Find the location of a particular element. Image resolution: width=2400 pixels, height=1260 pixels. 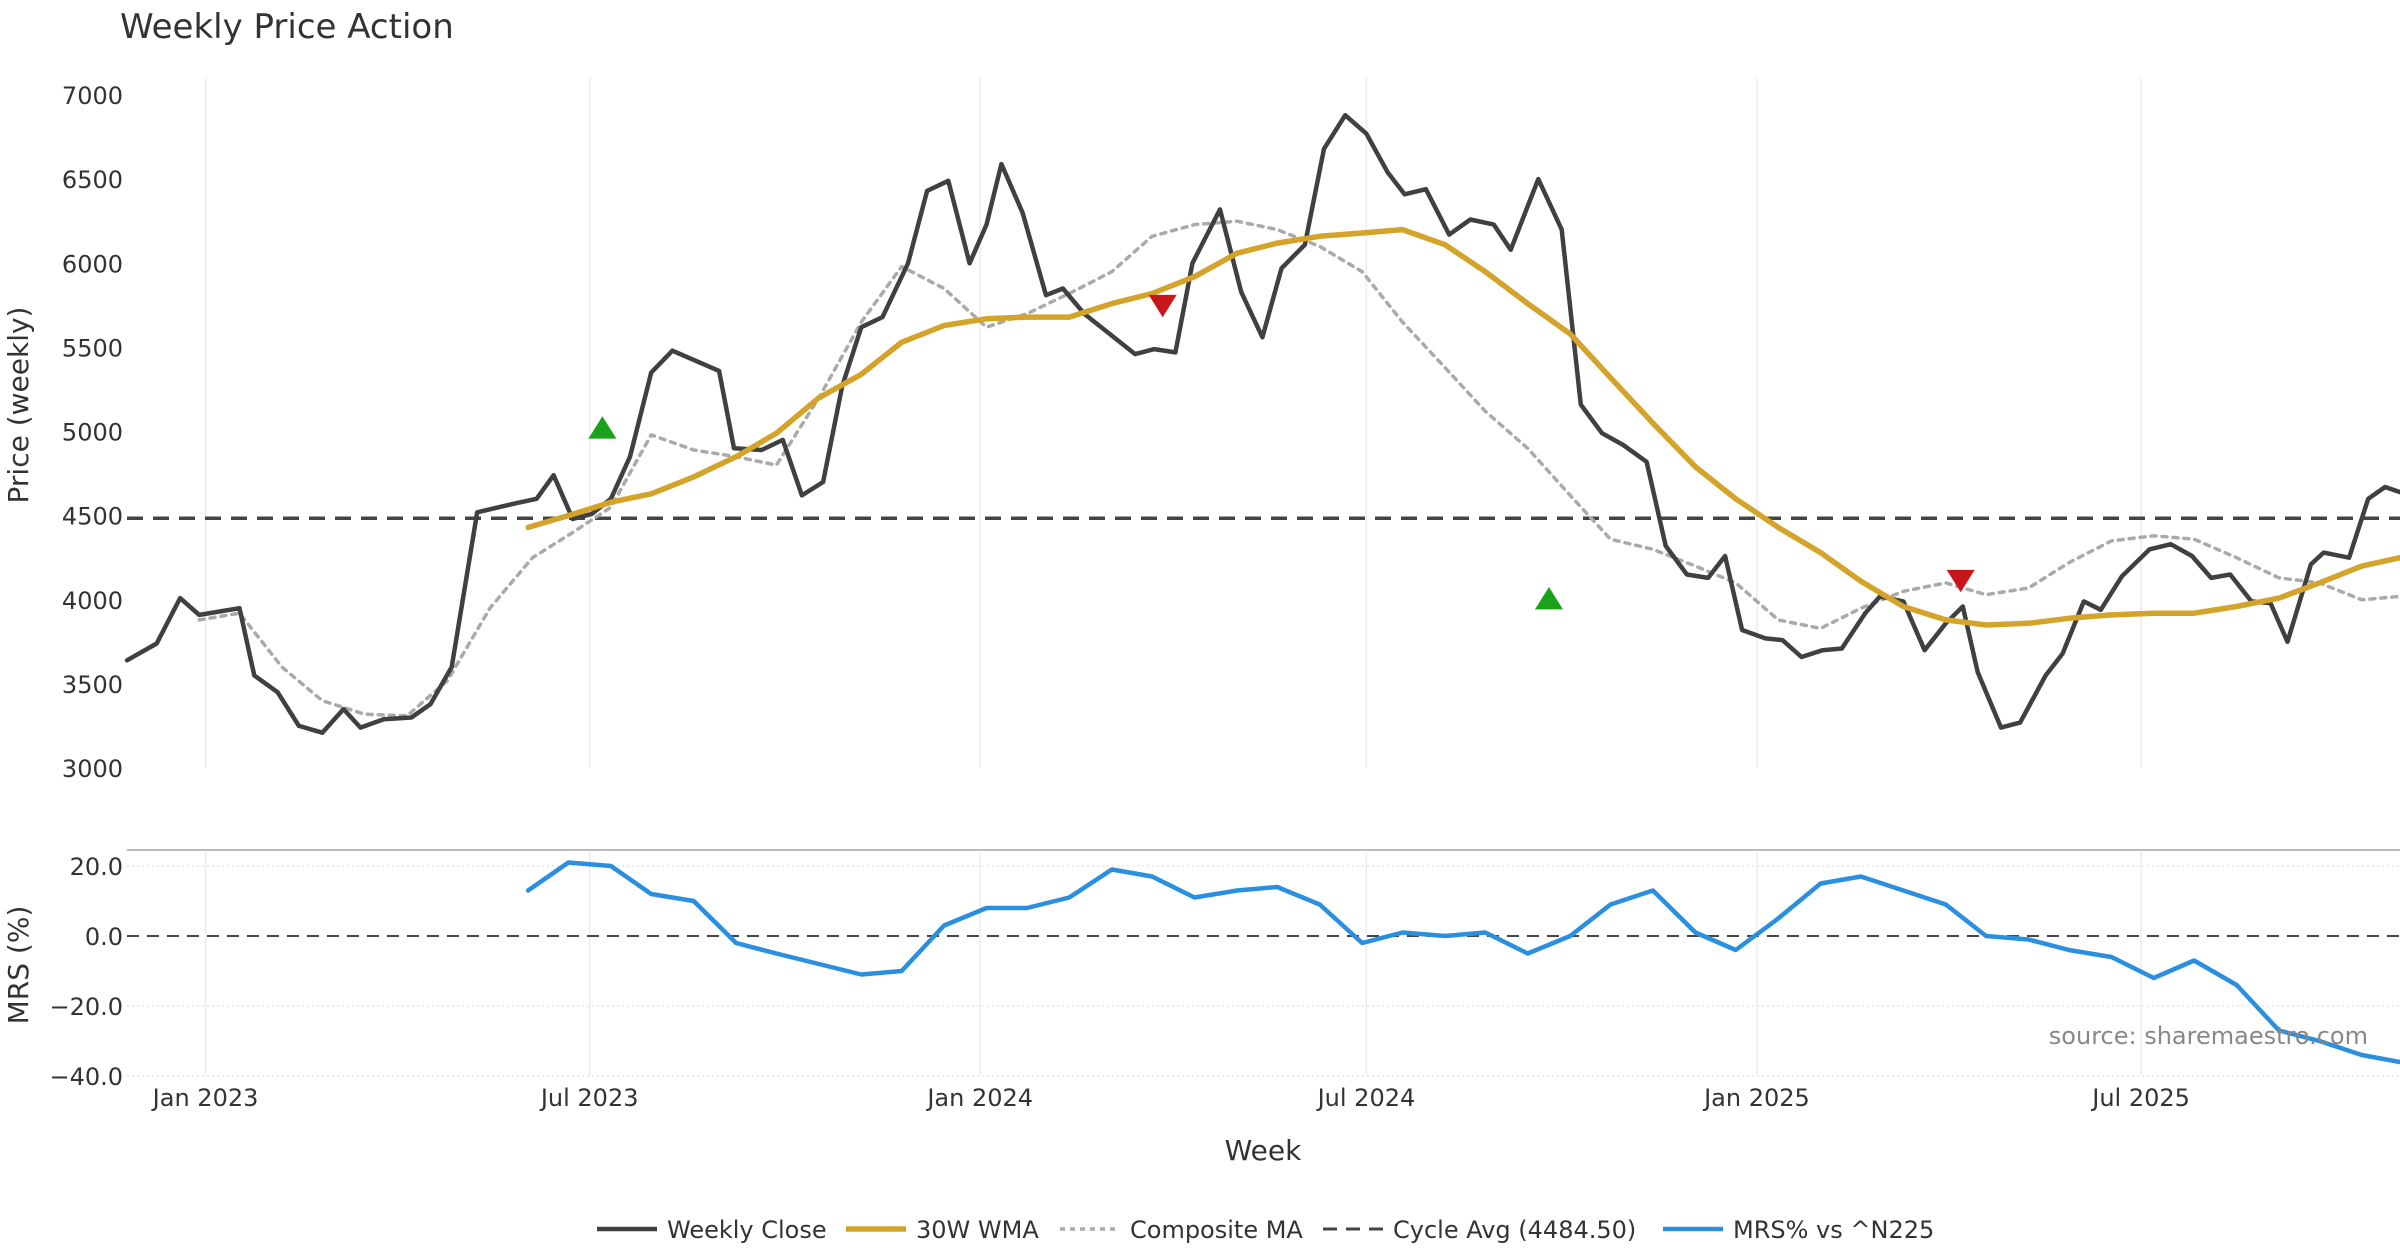

mrs-series is located at coordinates (1462, 962).